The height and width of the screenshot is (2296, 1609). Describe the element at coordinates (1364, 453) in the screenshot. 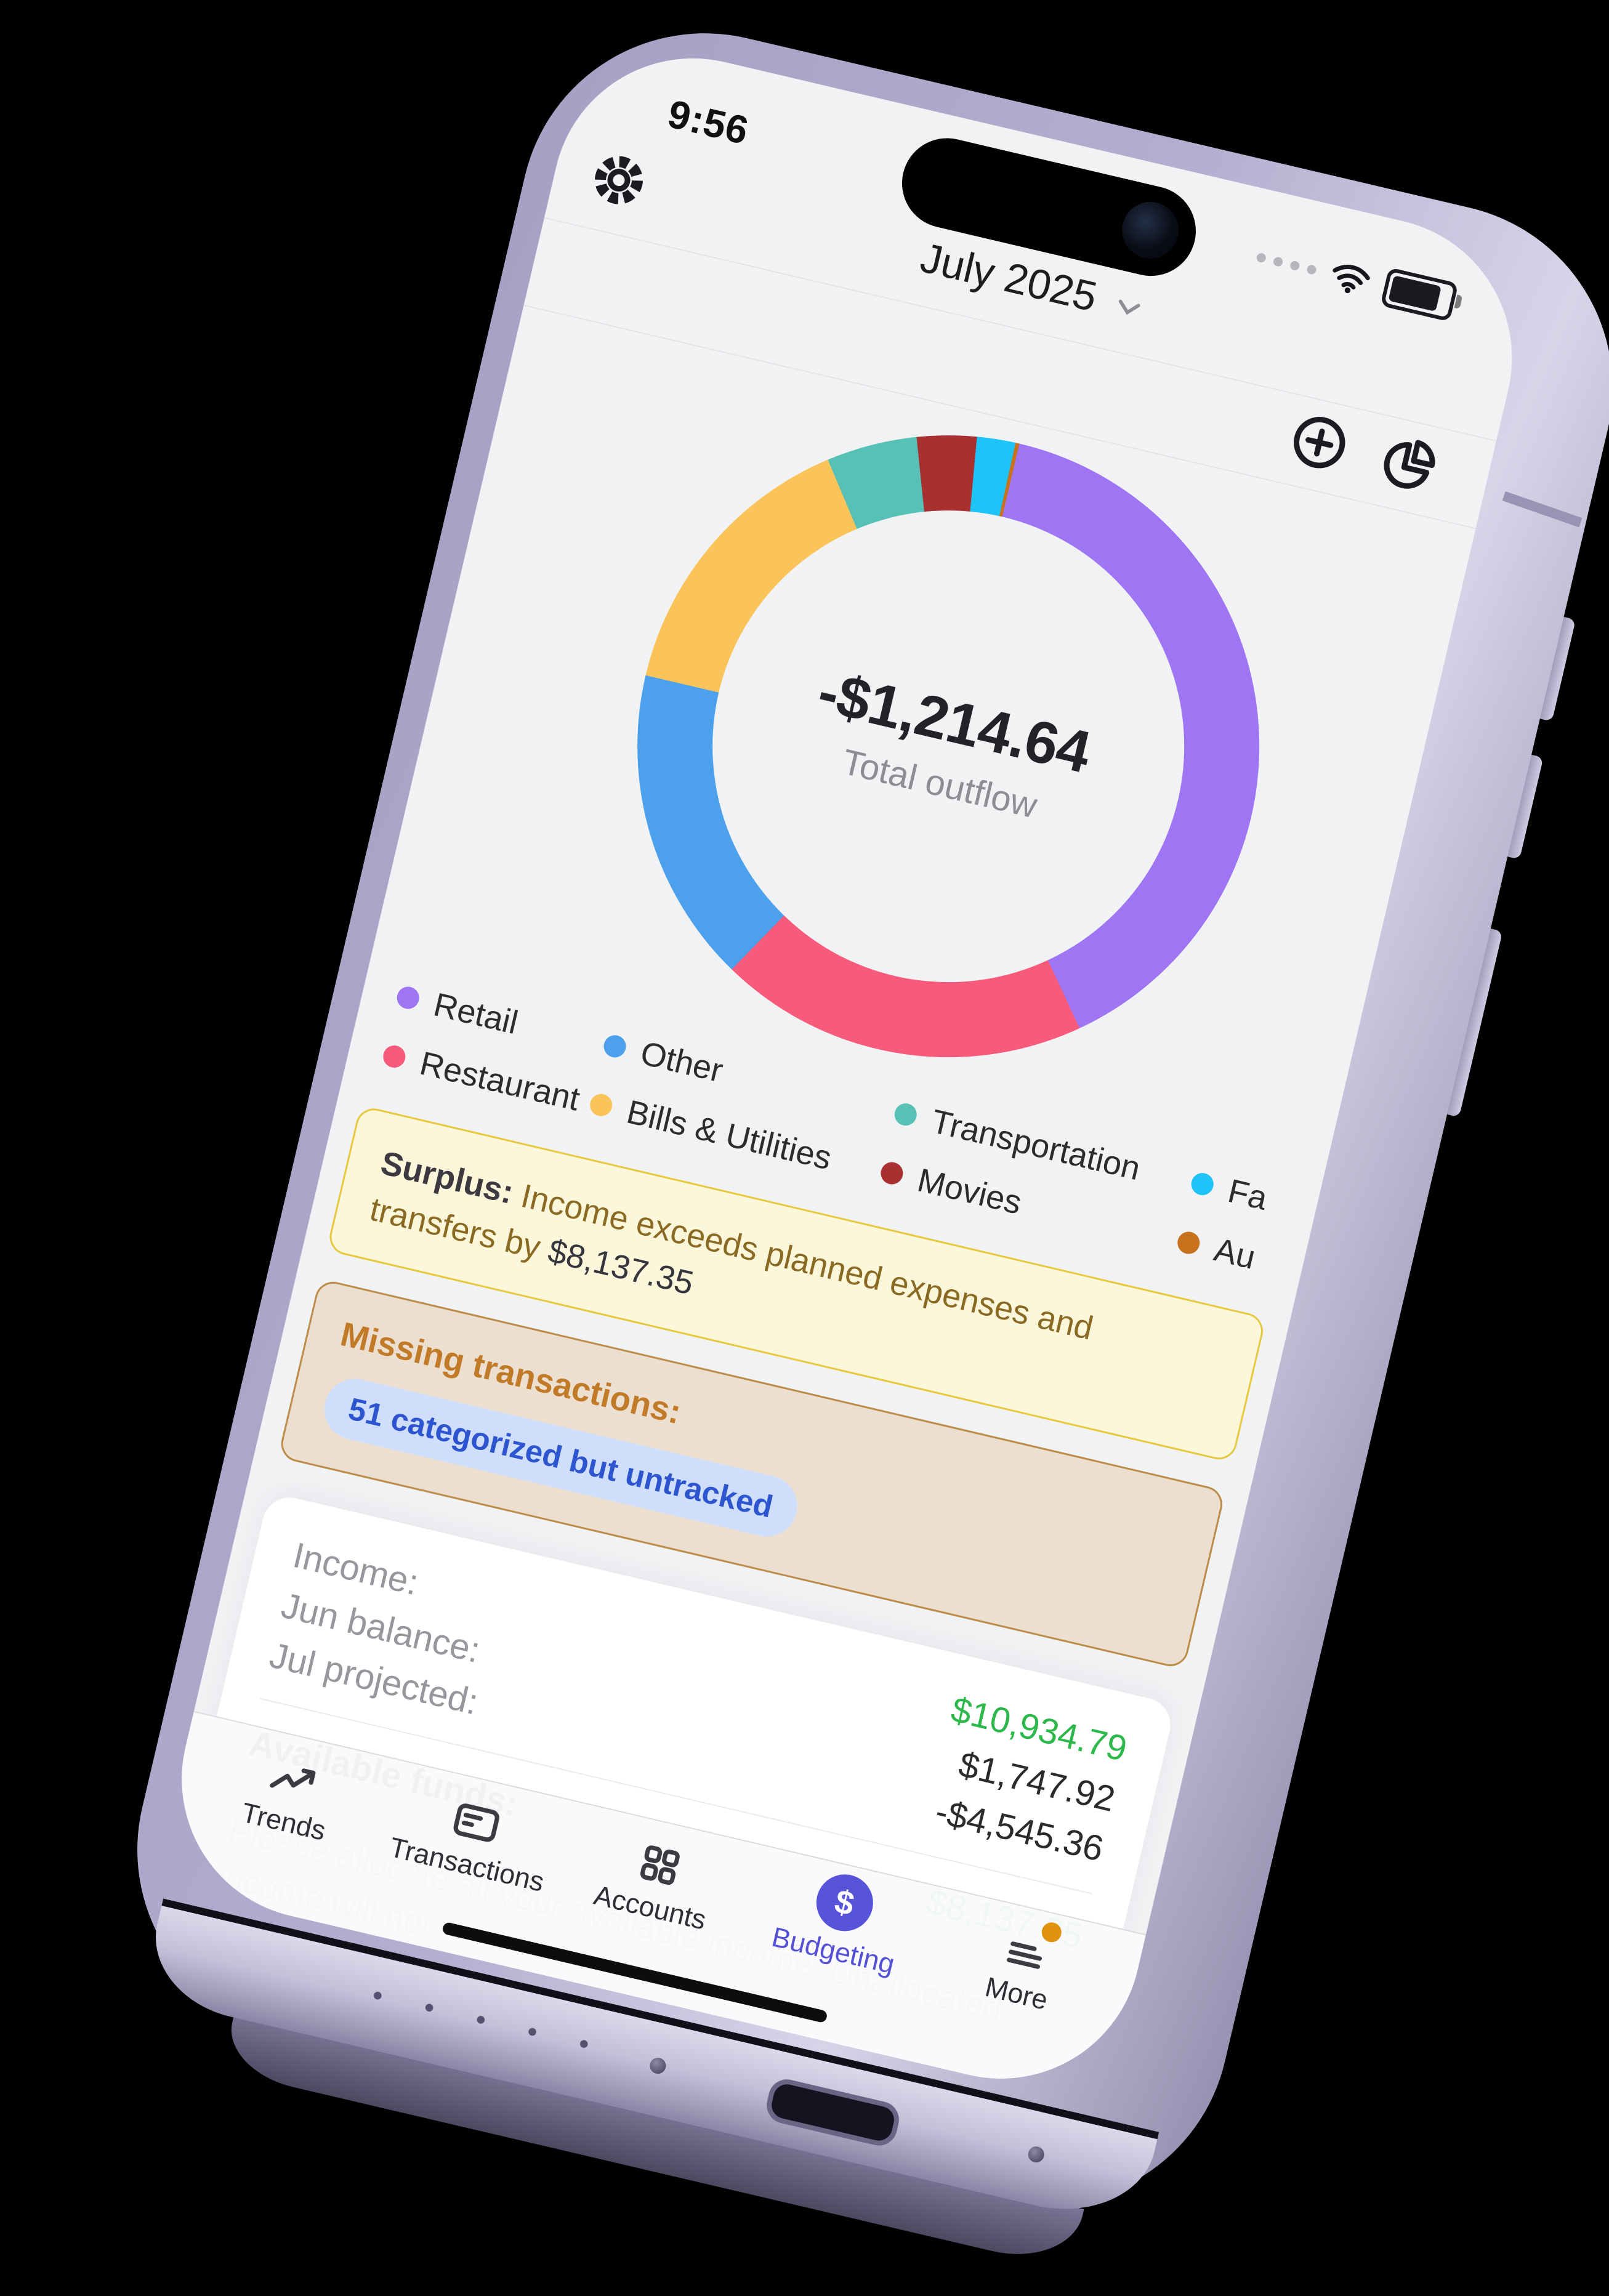

I see `chart-toolbar` at that location.